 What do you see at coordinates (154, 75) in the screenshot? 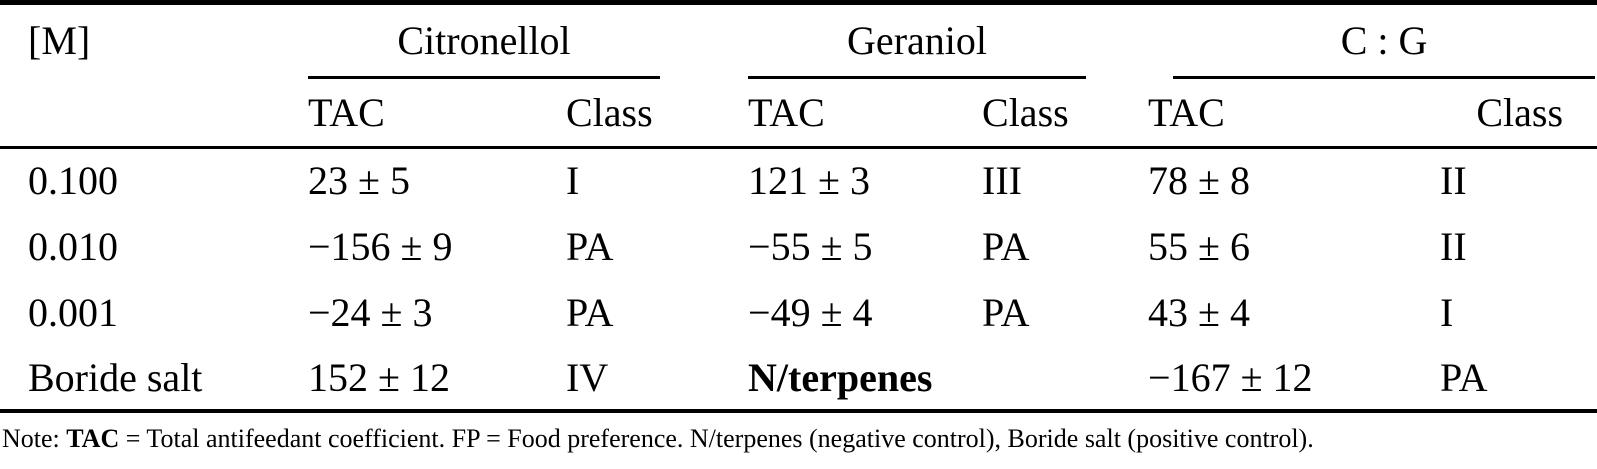
I see `corner-header-molarity: [M]` at bounding box center [154, 75].